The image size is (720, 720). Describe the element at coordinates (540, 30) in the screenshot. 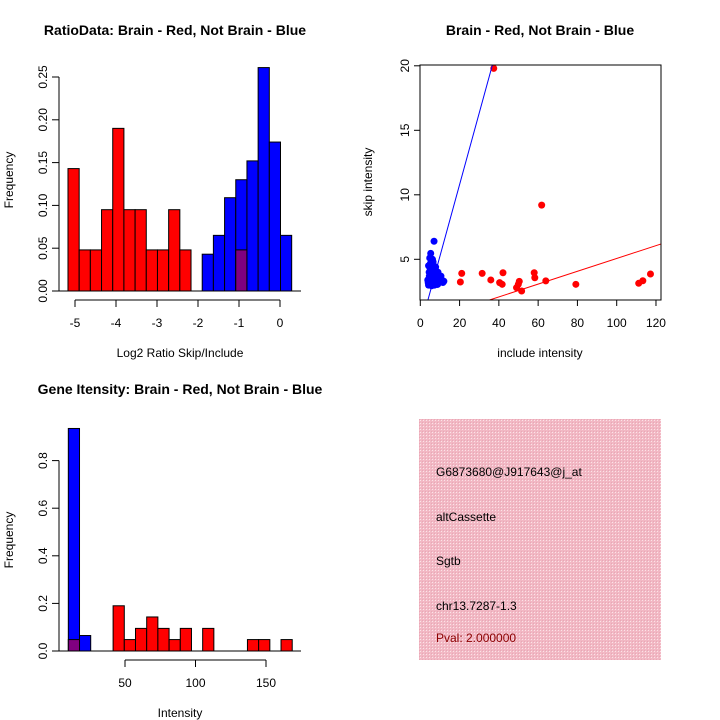

I see `intensity-scatter-title: Brain - Red, Not Brain - Blue` at that location.